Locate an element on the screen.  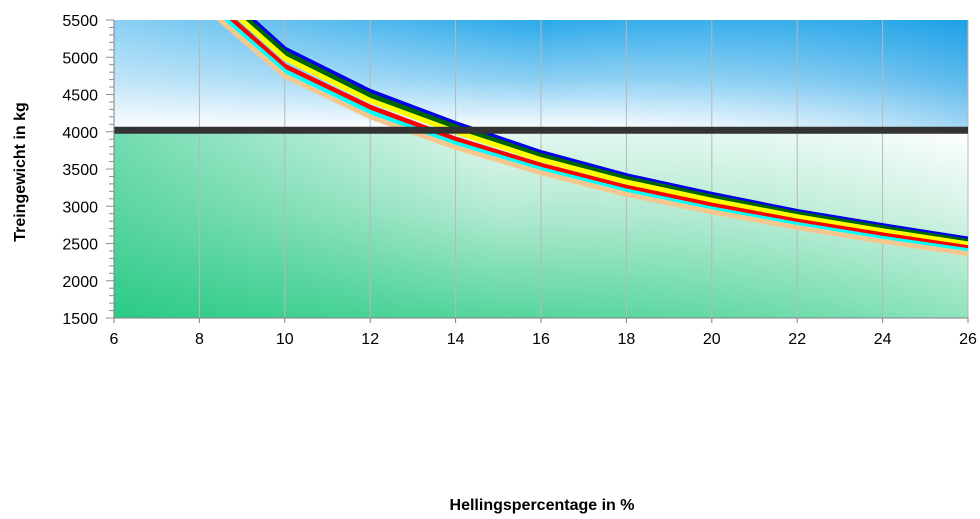
x-tick-label: 20 is located at coordinates (712, 339).